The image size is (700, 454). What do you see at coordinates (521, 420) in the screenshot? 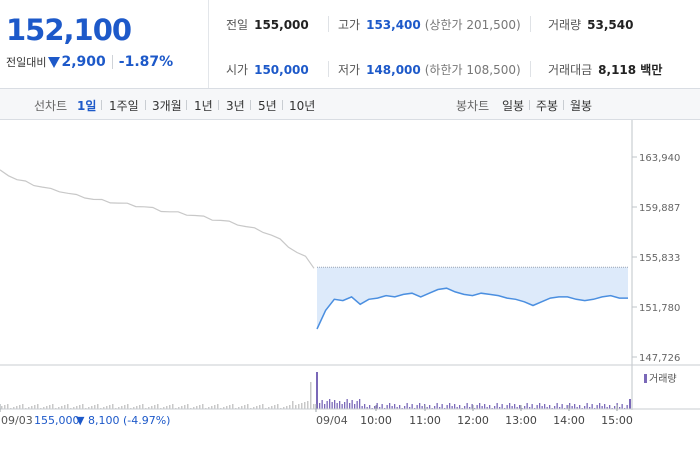
I see `x-tick-label: 13:00` at bounding box center [521, 420].